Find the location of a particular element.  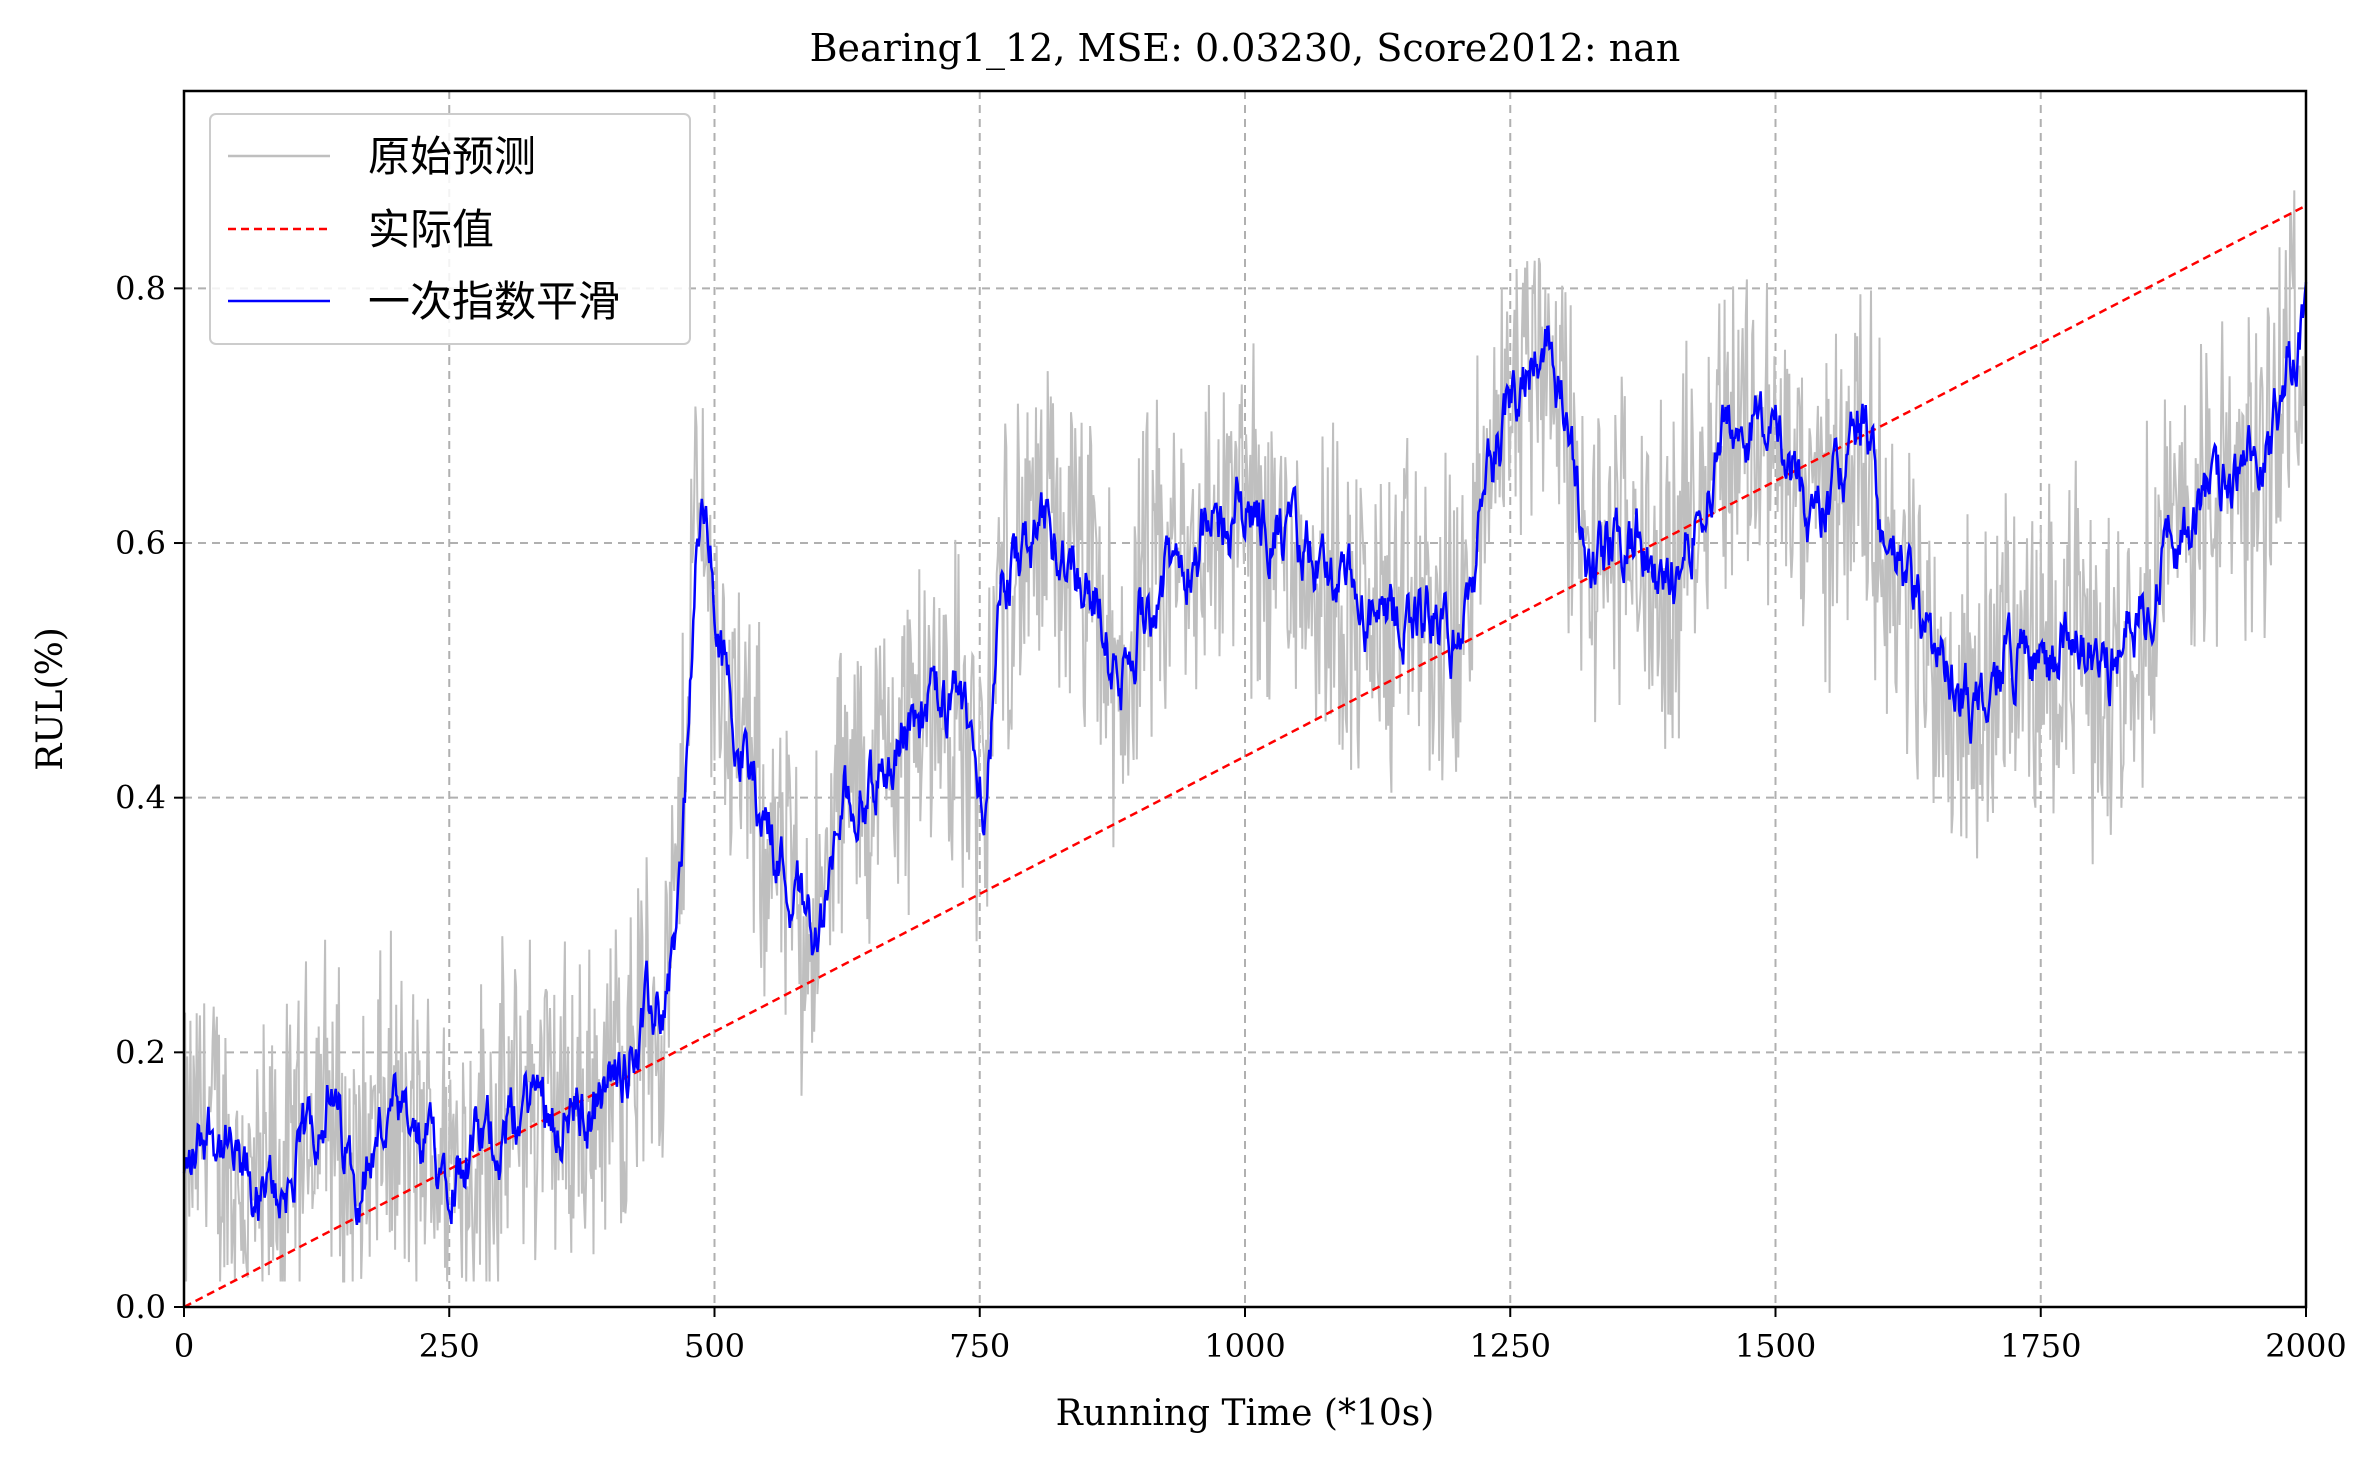

x-tick-label: 1000 is located at coordinates (1244, 1346).